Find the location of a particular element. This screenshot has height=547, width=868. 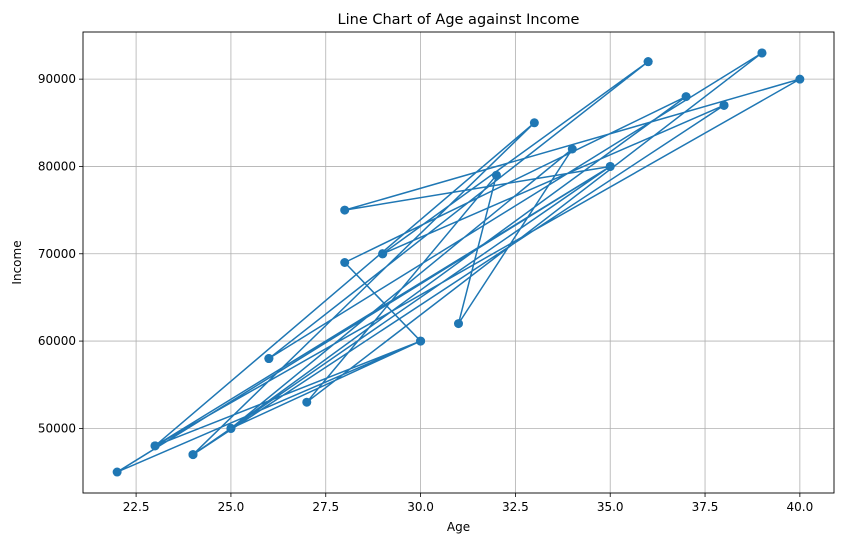

y-axis-label: Income is located at coordinates (17, 262).